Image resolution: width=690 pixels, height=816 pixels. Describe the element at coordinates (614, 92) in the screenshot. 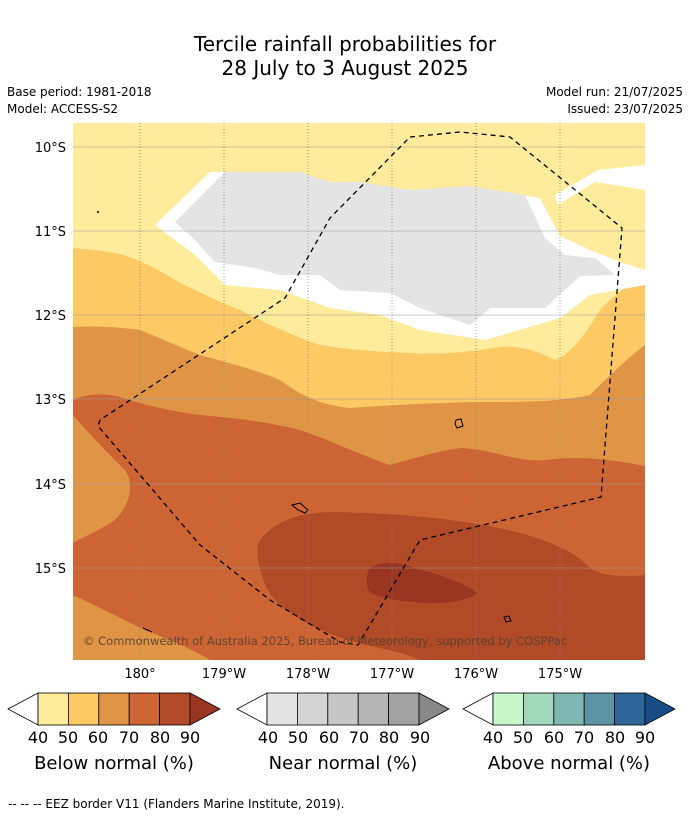

I see `model-run-label: Model run: 21/07/2025` at that location.